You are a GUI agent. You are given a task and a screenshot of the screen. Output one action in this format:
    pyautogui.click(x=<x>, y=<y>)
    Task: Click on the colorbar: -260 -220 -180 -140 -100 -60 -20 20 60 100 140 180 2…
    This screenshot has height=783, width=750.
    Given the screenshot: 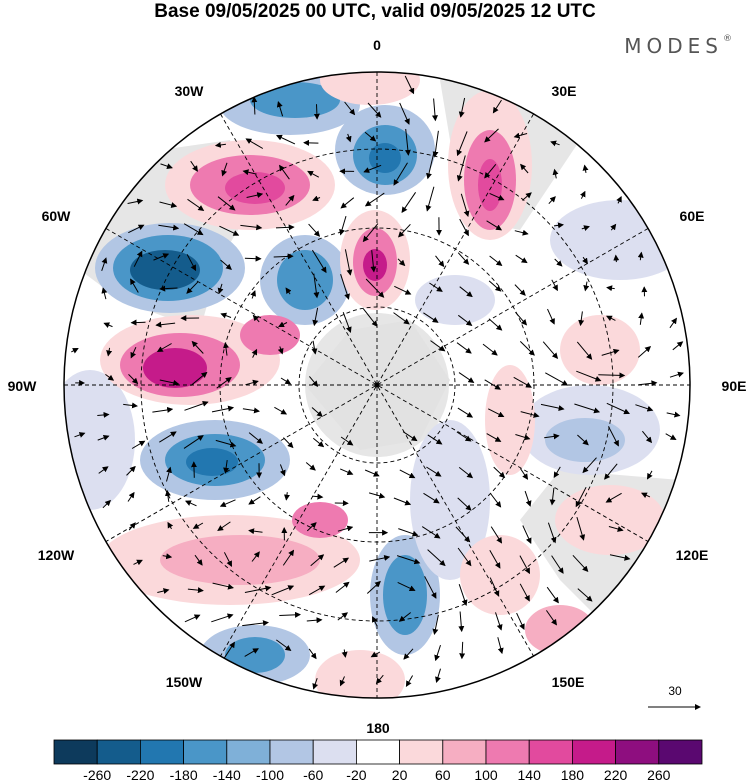 What is the action you would take?
    pyautogui.click(x=378, y=761)
    